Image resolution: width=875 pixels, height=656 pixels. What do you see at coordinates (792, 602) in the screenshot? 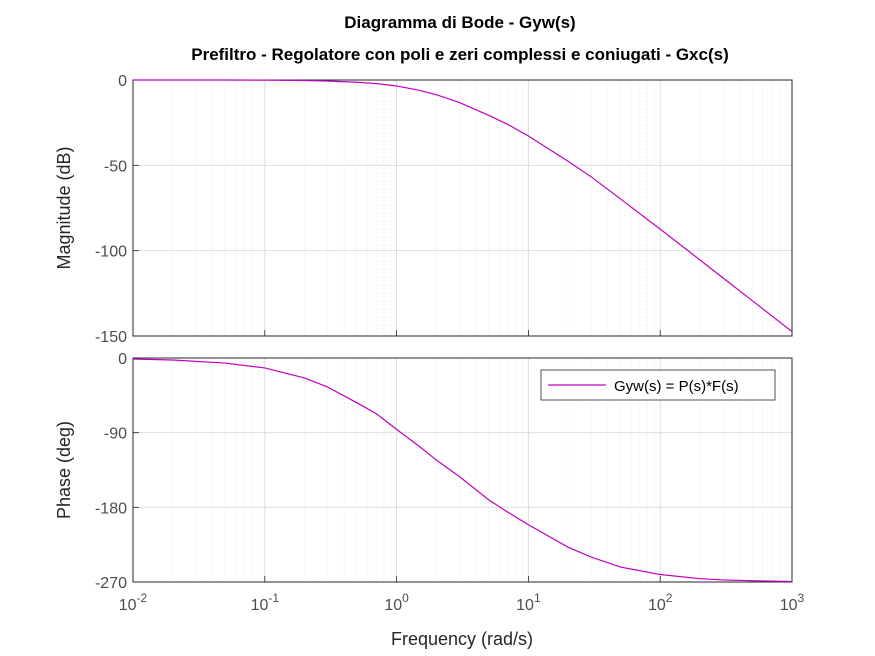
I see `x-tick-label: 10³` at bounding box center [792, 602].